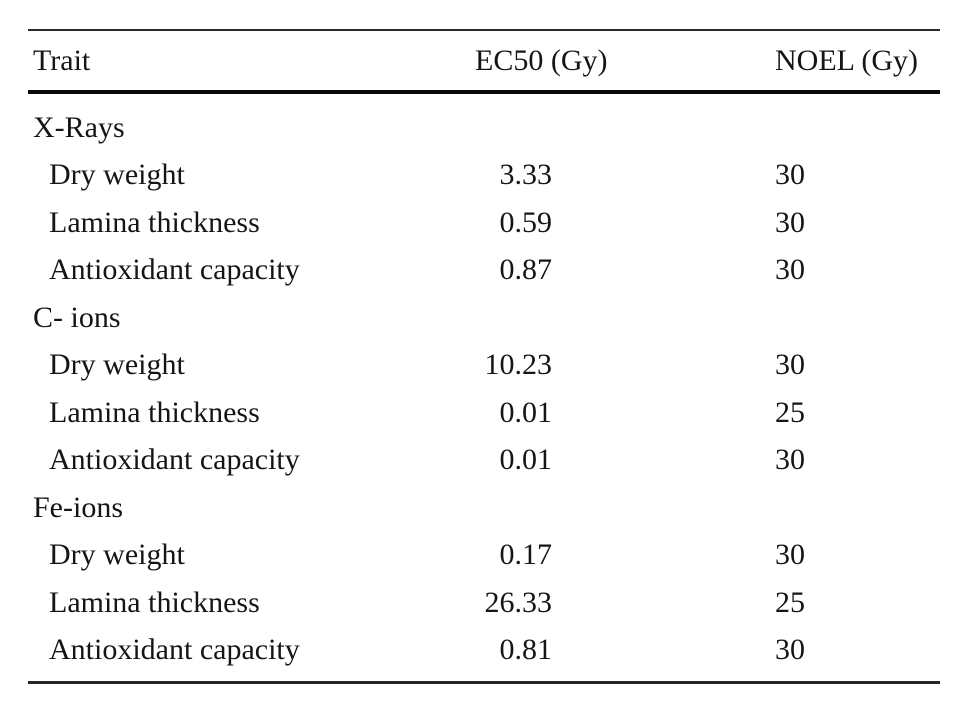 The height and width of the screenshot is (720, 960). I want to click on table-row: Antioxidant capacity 0.01 30, so click(484, 461).